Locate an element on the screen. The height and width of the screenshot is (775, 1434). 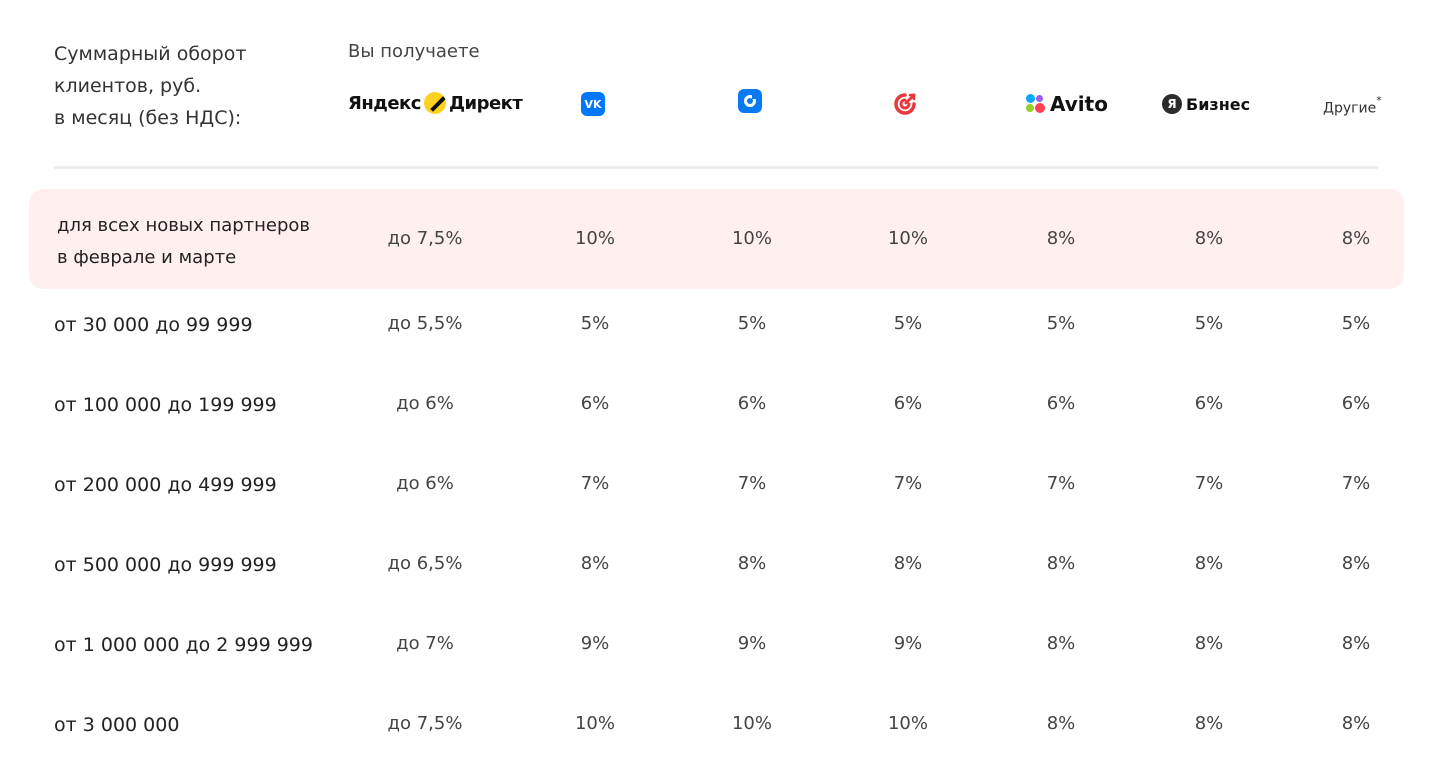
vk-icon-text: VK is located at coordinates (593, 104).